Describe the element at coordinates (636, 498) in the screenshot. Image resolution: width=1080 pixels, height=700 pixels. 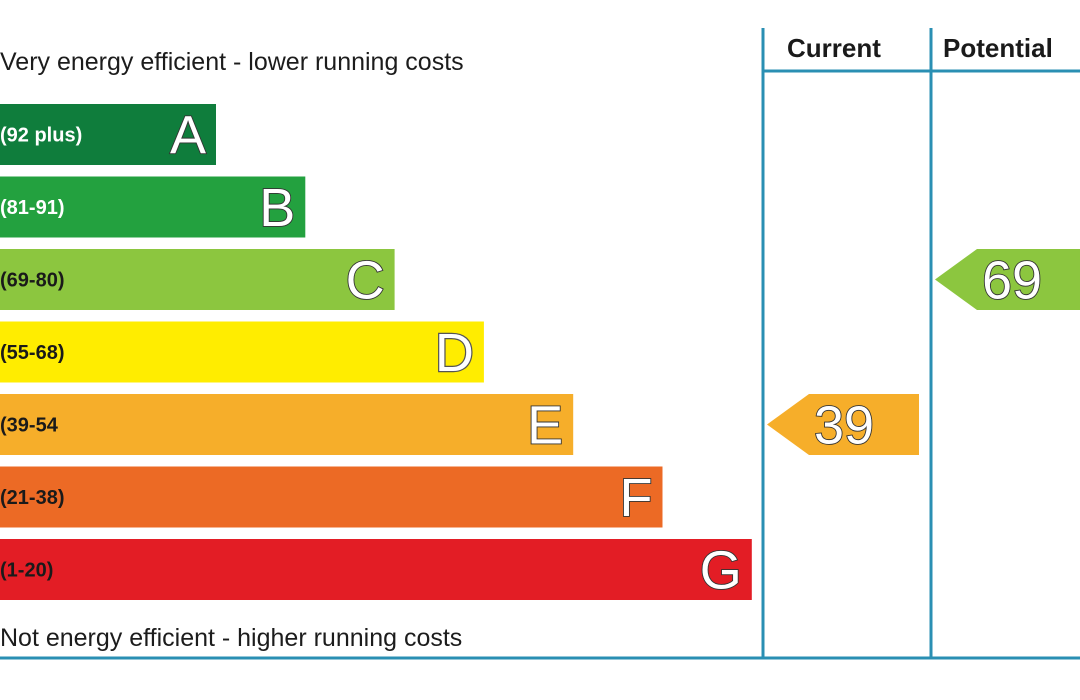
I see `band-letter-f: F` at that location.